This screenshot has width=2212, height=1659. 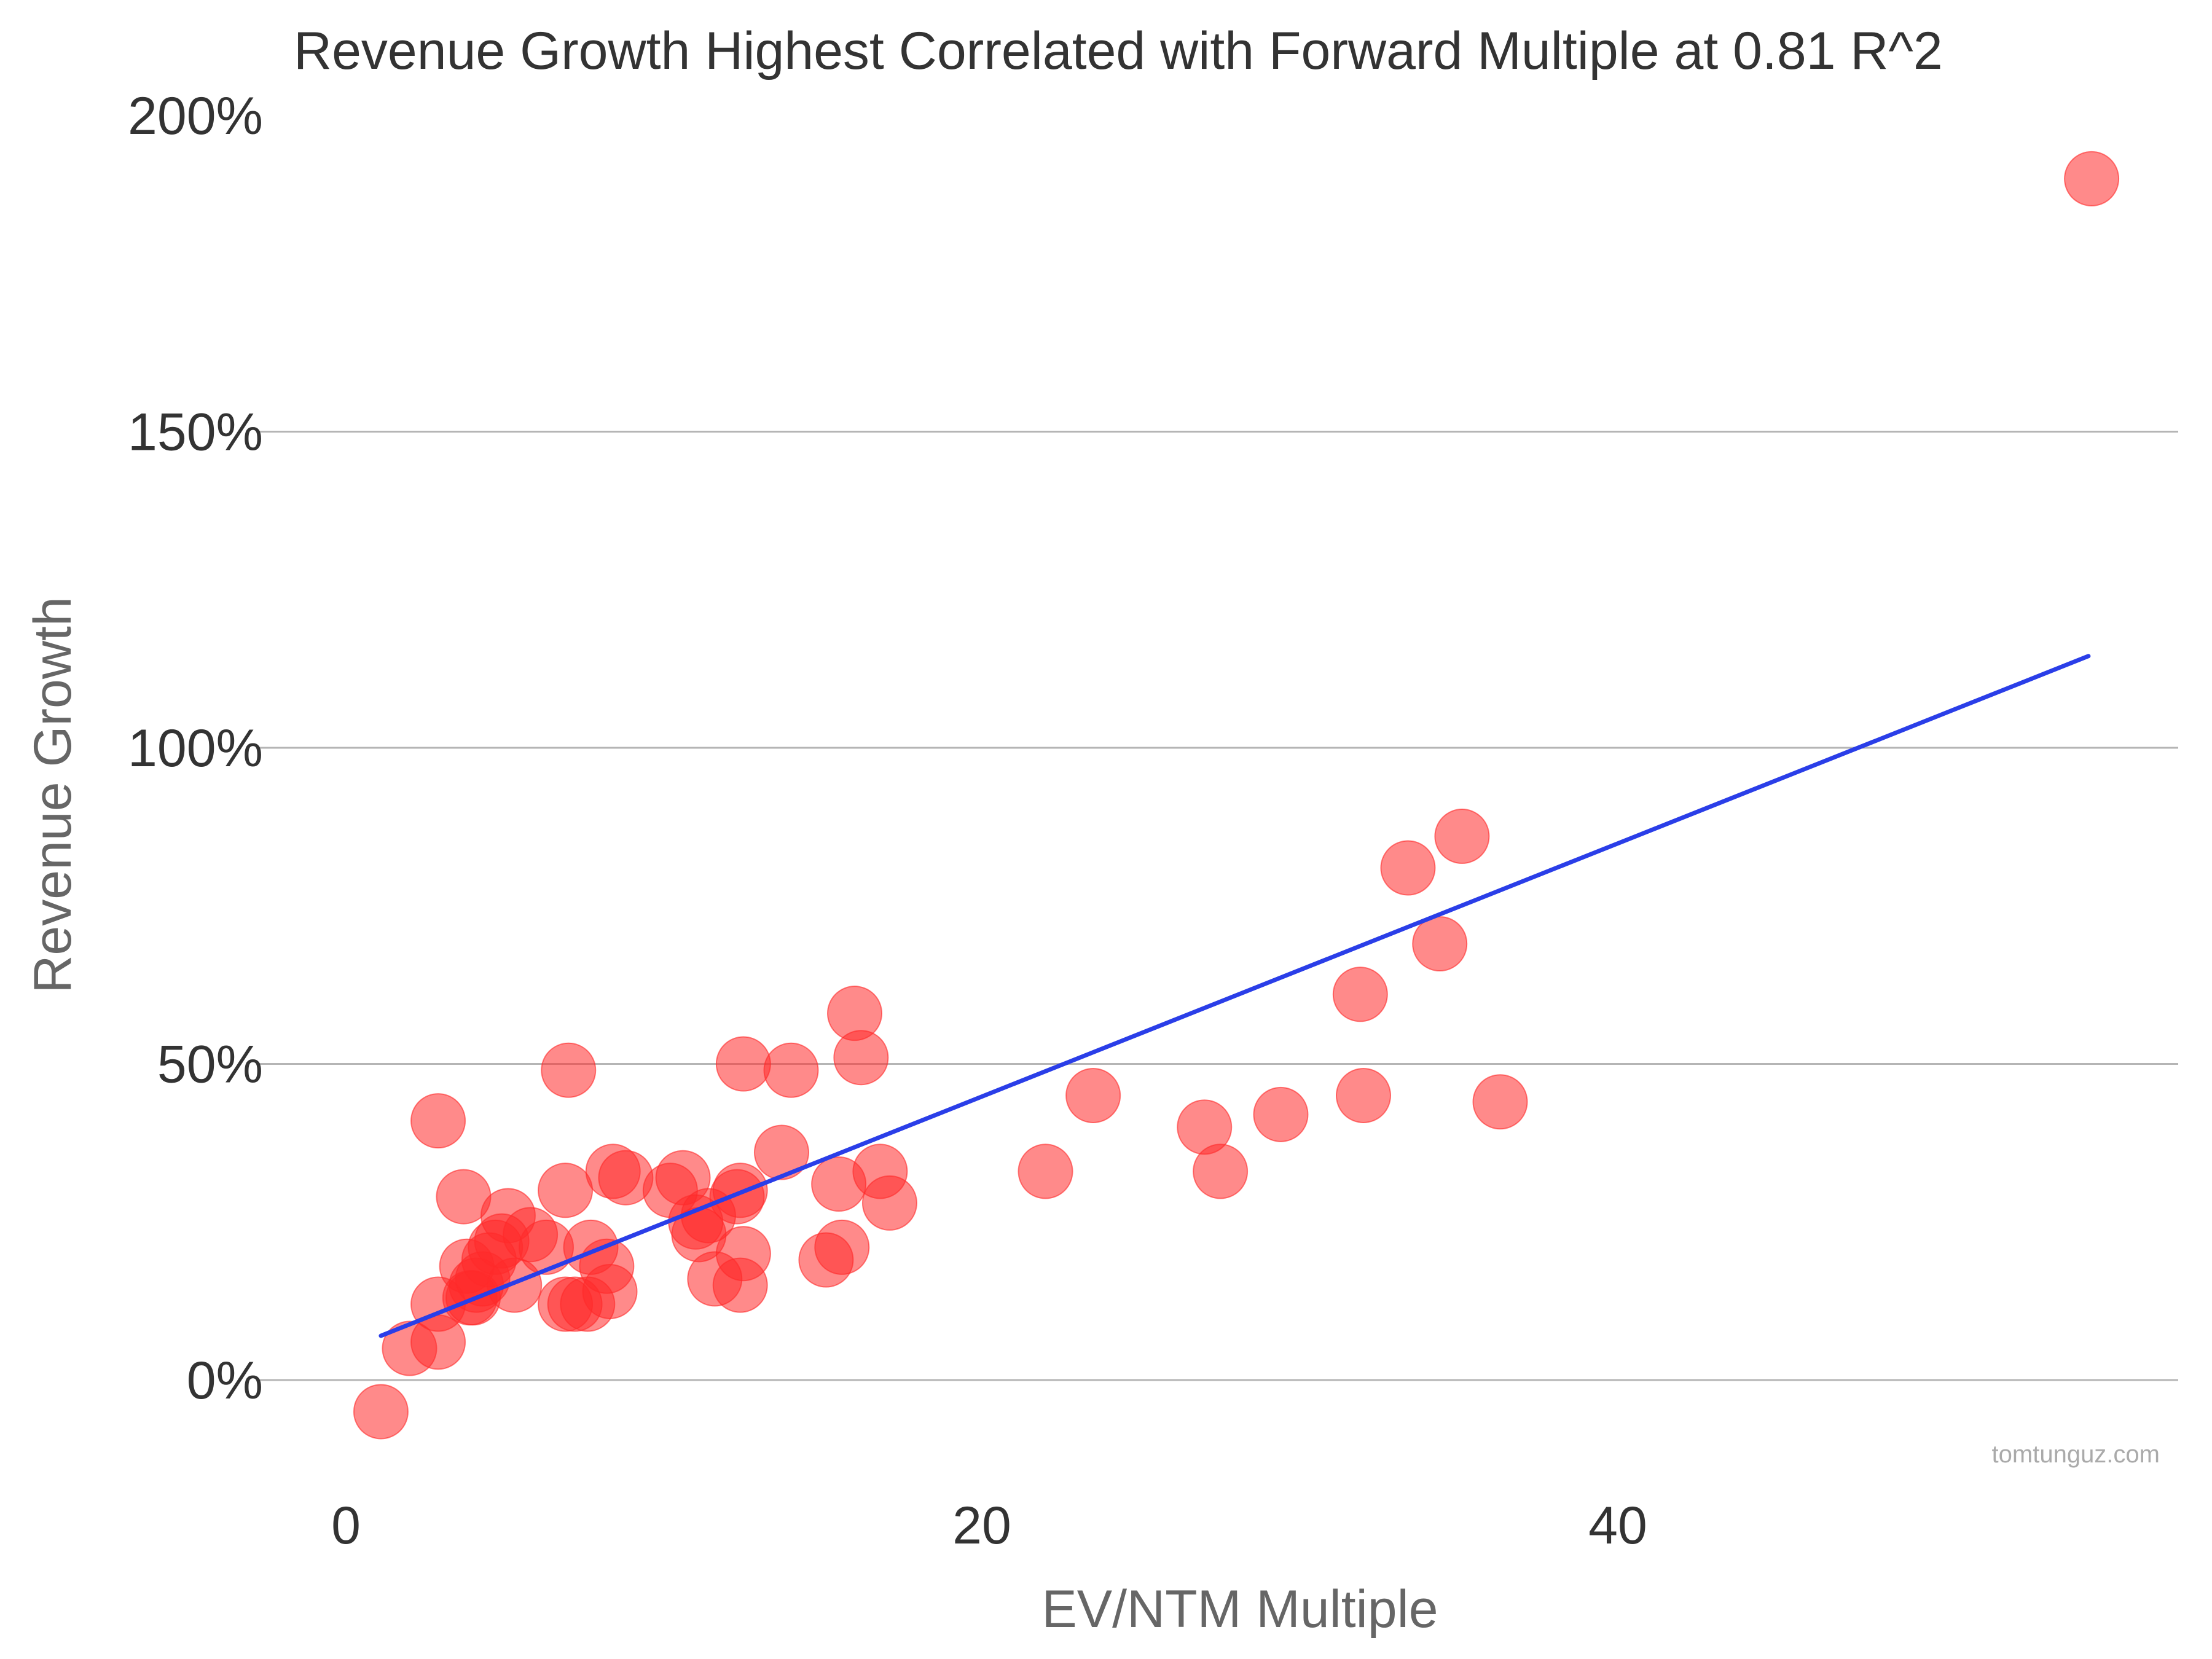 I want to click on x-tick-label: 20, so click(x=981, y=1525).